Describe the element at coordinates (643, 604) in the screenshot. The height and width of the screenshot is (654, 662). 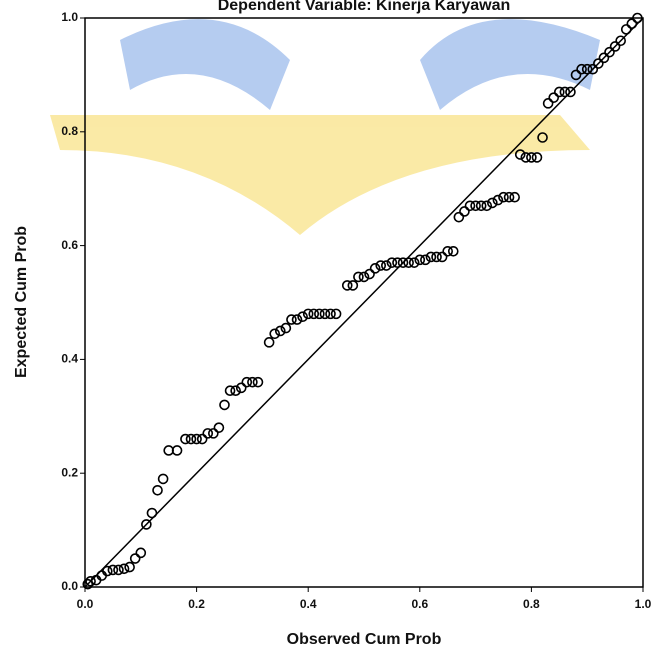
I see `x-tick-label: 1.0` at that location.